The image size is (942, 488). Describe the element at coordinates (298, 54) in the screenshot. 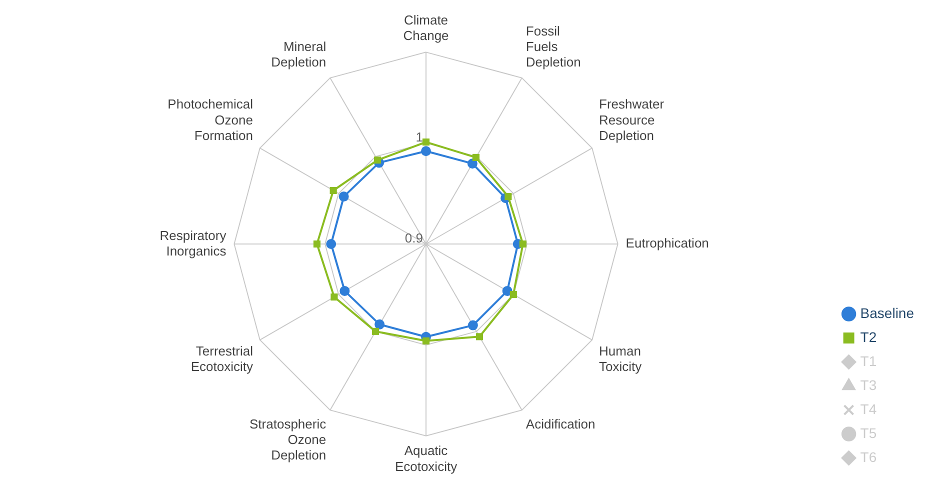

I see `spoke-label: Mineral Depletion` at that location.